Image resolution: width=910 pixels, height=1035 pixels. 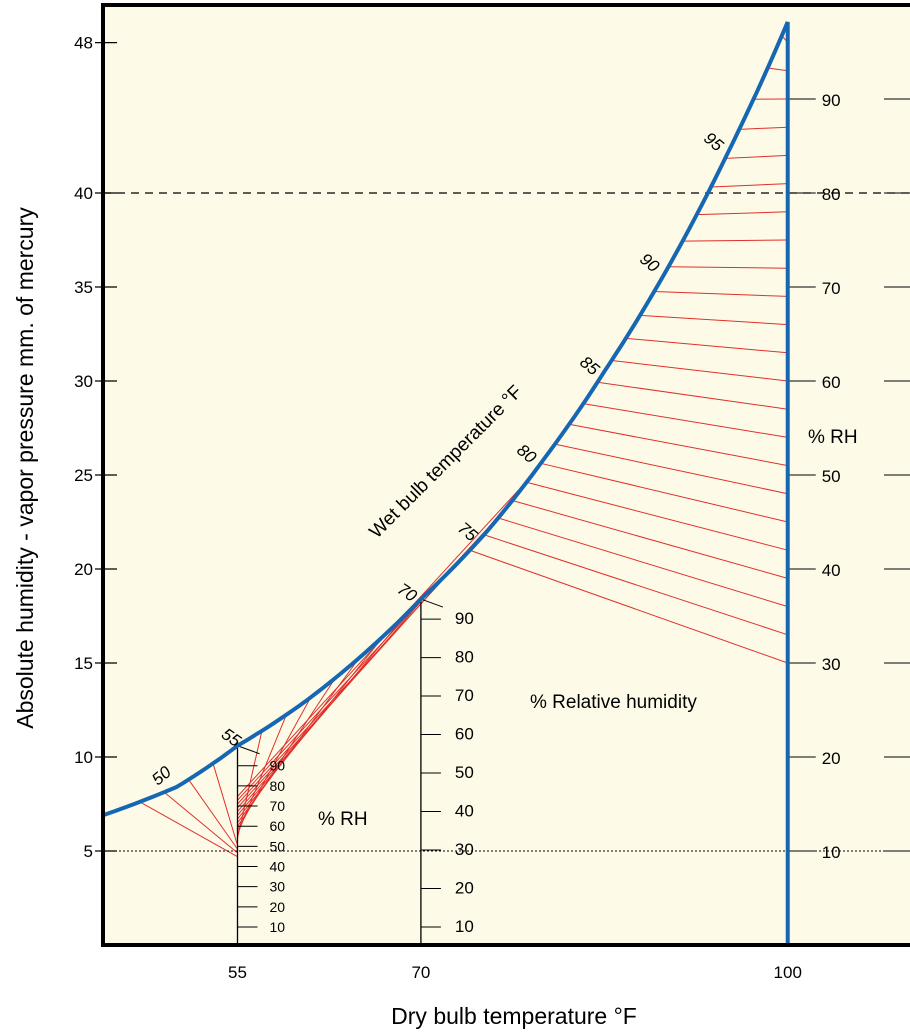 What do you see at coordinates (613, 702) in the screenshot?
I see `rh-label-center: % Relative humidity` at bounding box center [613, 702].